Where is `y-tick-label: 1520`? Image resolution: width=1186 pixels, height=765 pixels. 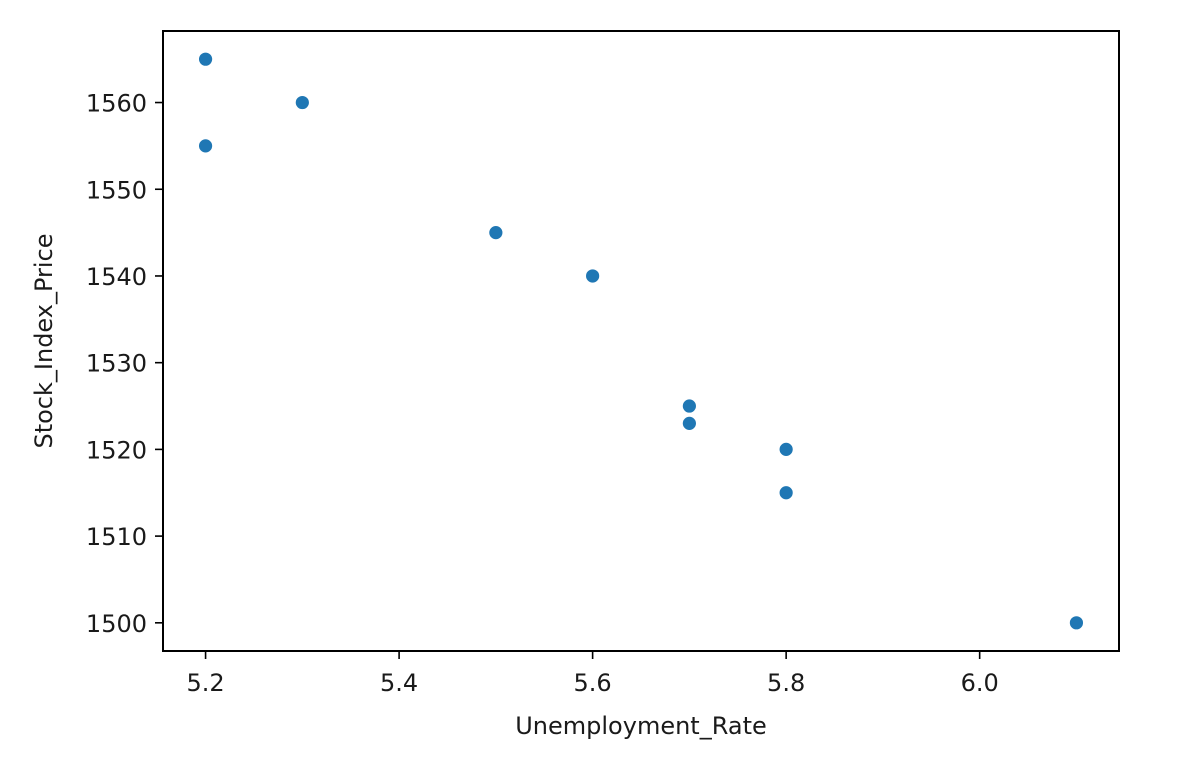
y-tick-label: 1520 is located at coordinates (116, 450).